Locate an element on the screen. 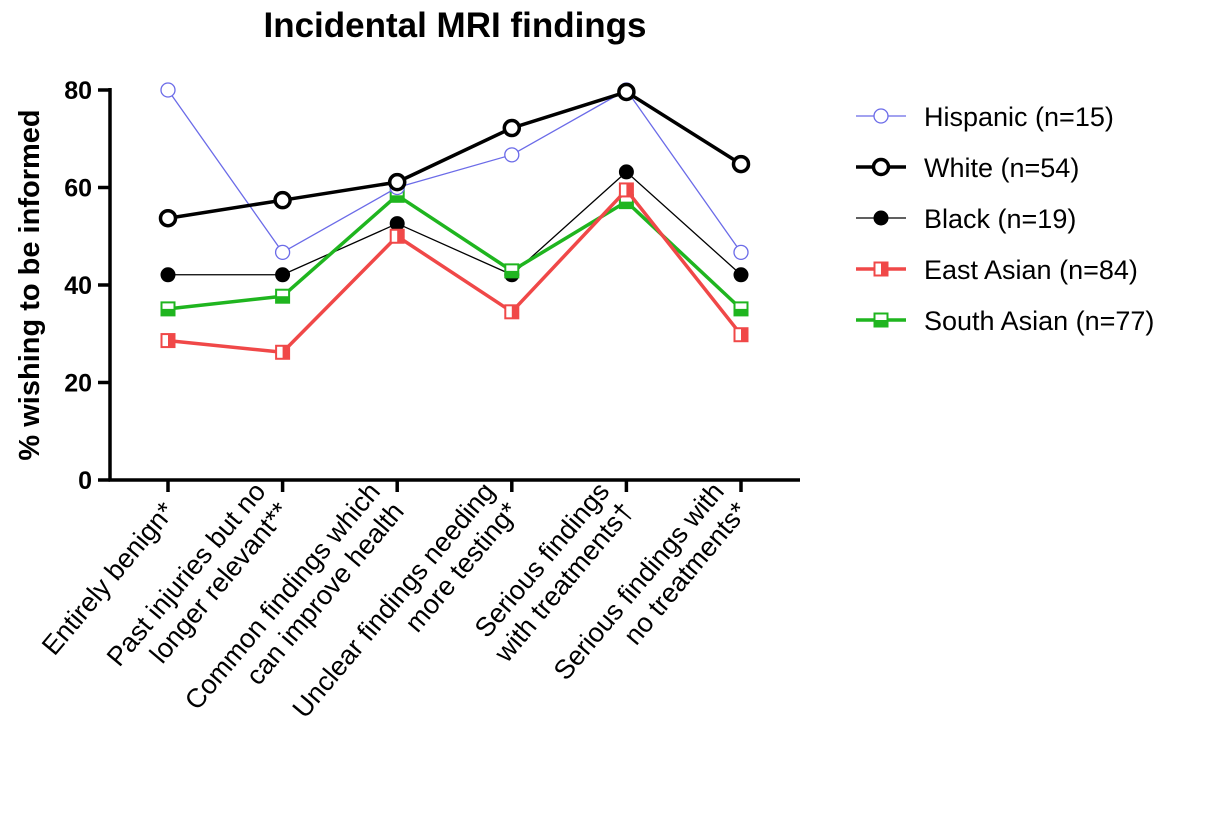  legend-label: East Asian (n=84) is located at coordinates (1031, 270).